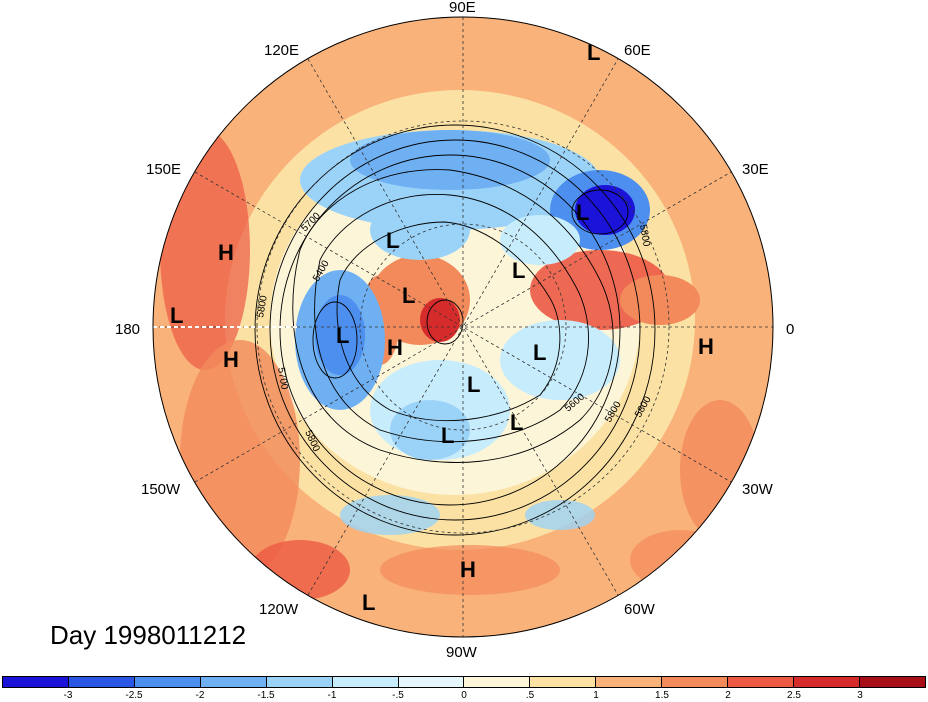 The height and width of the screenshot is (702, 928). I want to click on lon-label-90w: 90W, so click(462, 652).